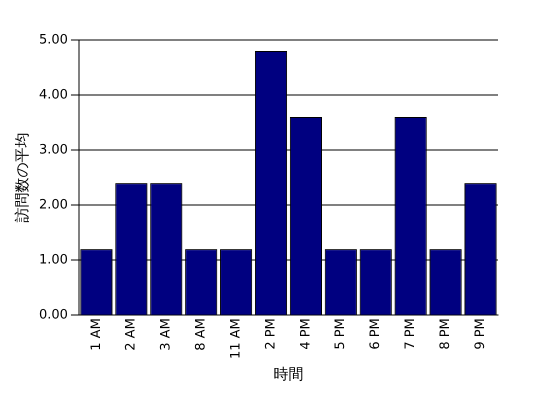  Describe the element at coordinates (53, 315) in the screenshot. I see `y-tick-label: 0.00` at that location.